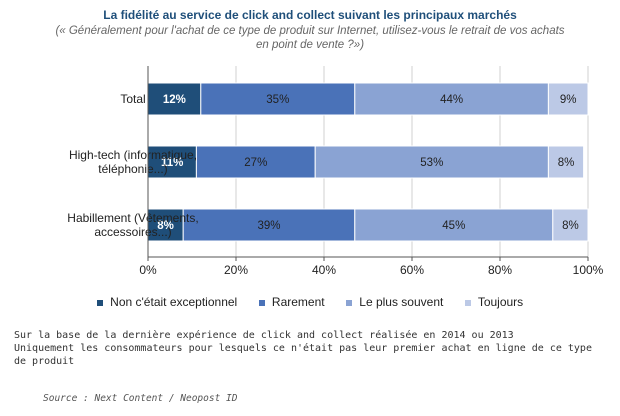 The width and height of the screenshot is (620, 416). I want to click on legend-swatch-toujours, so click(467, 302).